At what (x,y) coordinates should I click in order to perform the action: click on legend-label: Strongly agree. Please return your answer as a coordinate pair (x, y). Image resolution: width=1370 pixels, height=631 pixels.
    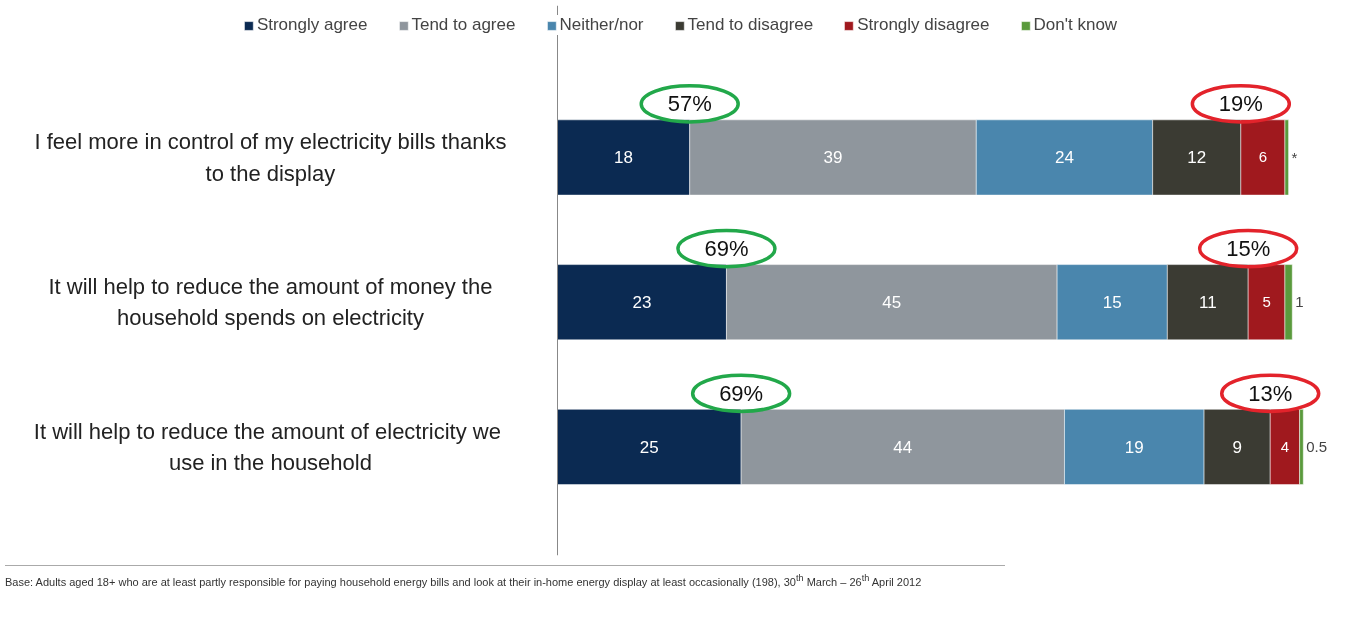
    Looking at the image, I should click on (312, 25).